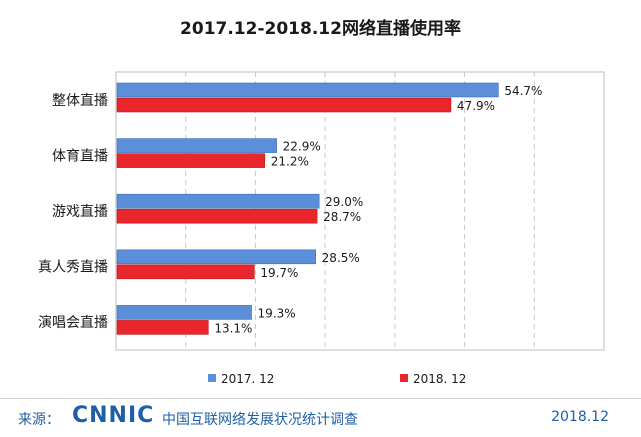 The width and height of the screenshot is (641, 437). I want to click on data-label: 22.9%, so click(302, 147).